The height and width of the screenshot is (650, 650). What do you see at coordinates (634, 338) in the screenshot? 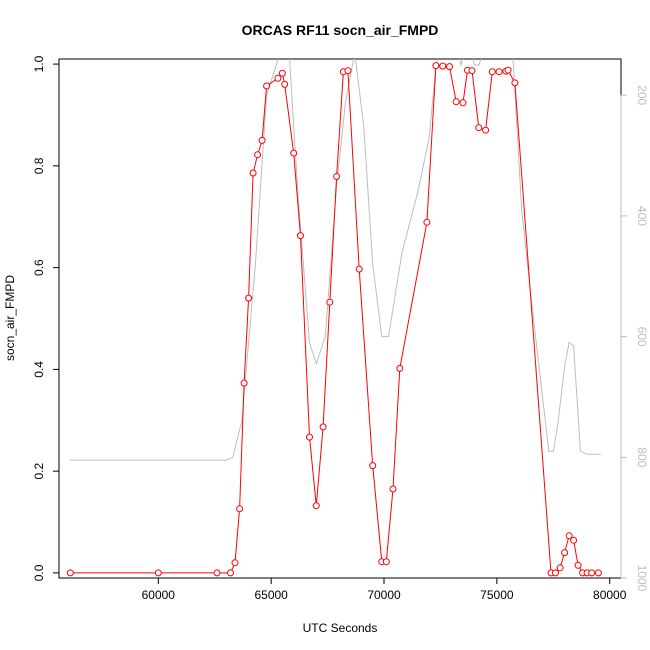
I see `y2-axis: 200 400 600 800 1000` at bounding box center [634, 338].